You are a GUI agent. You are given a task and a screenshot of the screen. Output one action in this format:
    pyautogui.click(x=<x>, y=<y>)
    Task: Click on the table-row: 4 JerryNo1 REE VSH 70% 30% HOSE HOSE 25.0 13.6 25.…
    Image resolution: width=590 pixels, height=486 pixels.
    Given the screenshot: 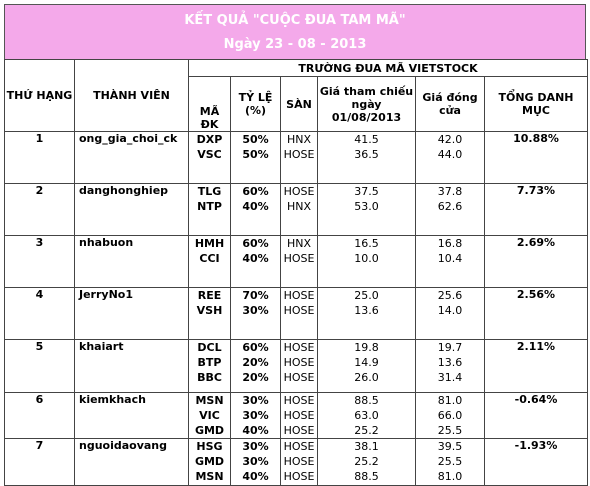 What is the action you would take?
    pyautogui.click(x=296, y=313)
    